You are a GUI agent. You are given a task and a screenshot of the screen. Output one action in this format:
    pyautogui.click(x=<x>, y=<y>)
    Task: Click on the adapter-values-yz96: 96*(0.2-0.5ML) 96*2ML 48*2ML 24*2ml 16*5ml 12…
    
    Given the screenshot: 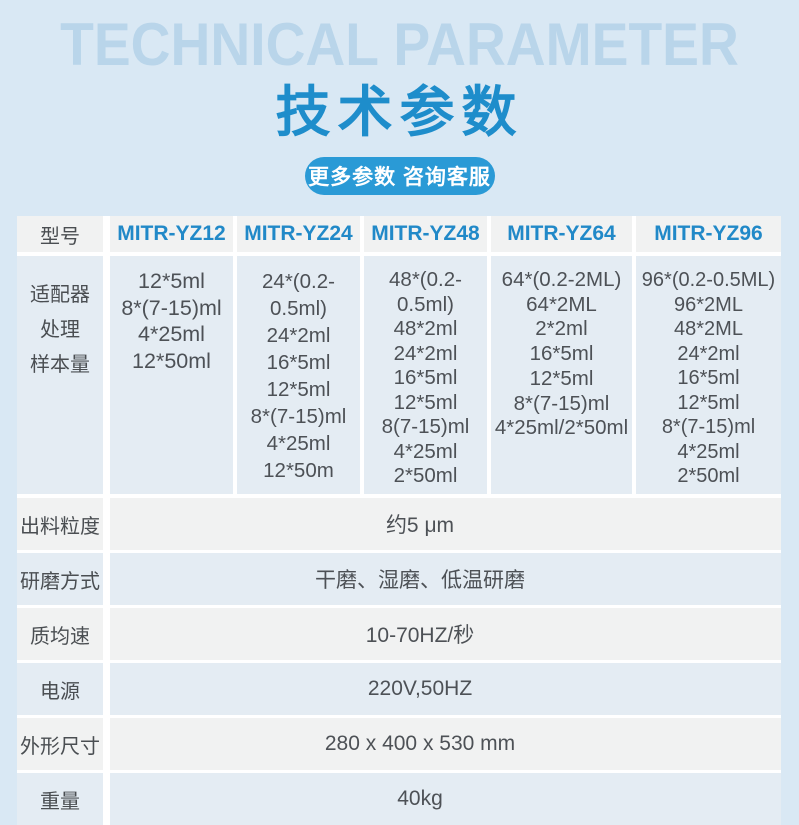 What is the action you would take?
    pyautogui.click(x=708, y=375)
    